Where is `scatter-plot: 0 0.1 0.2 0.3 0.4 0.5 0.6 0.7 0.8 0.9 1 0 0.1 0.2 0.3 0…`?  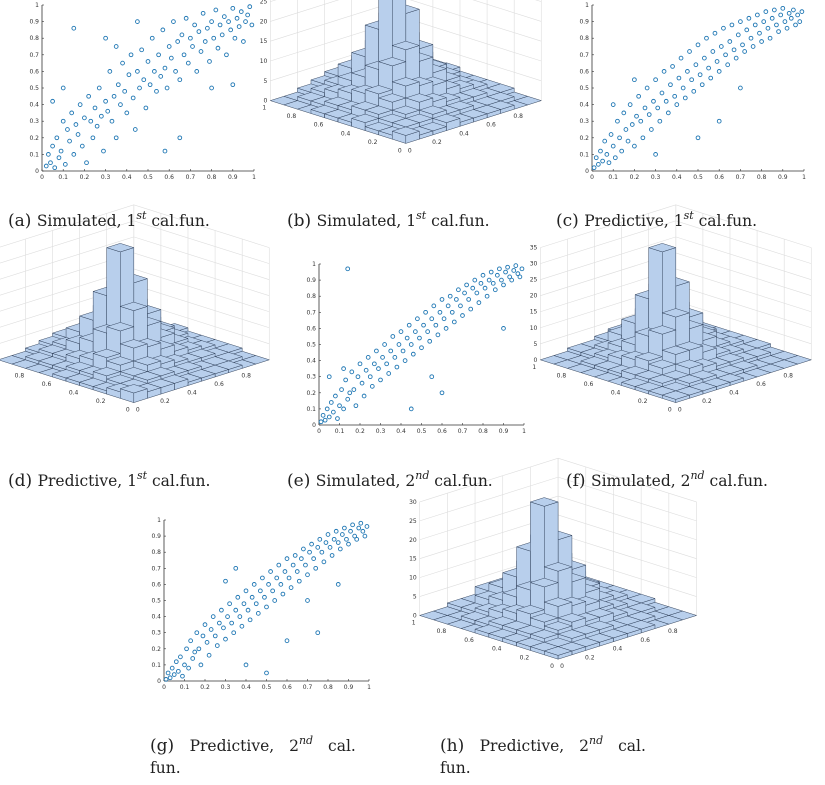 scatter-plot: 0 0.1 0.2 0.3 0.4 0.5 0.6 0.7 0.8 0.9 1 0 0.1 0.2 0.3 0… is located at coordinates (692, 91).